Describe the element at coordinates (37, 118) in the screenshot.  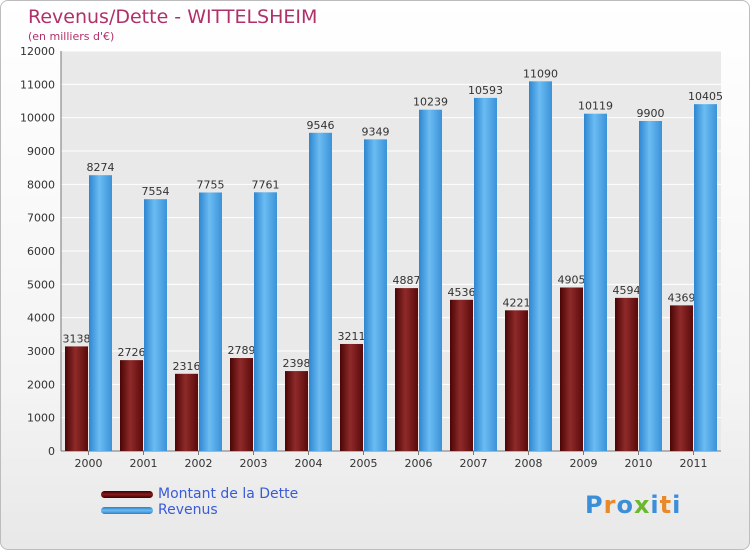
I see `y-tick-label: 10000` at that location.